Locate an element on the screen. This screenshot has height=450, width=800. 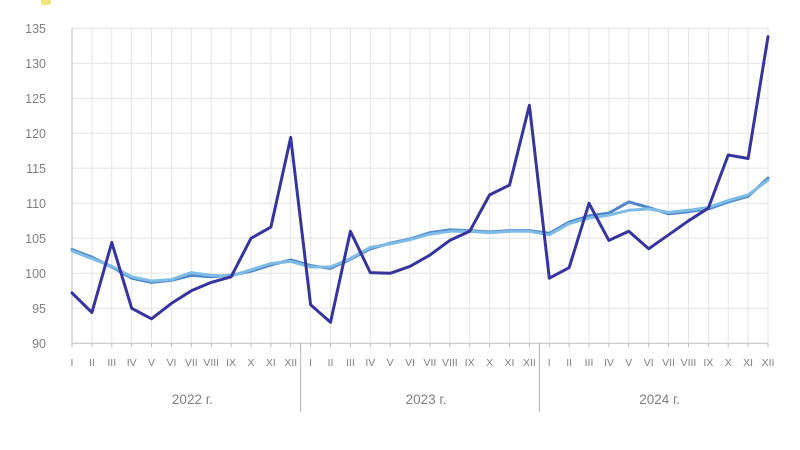
y-tick-label: 110 is located at coordinates (36, 204).